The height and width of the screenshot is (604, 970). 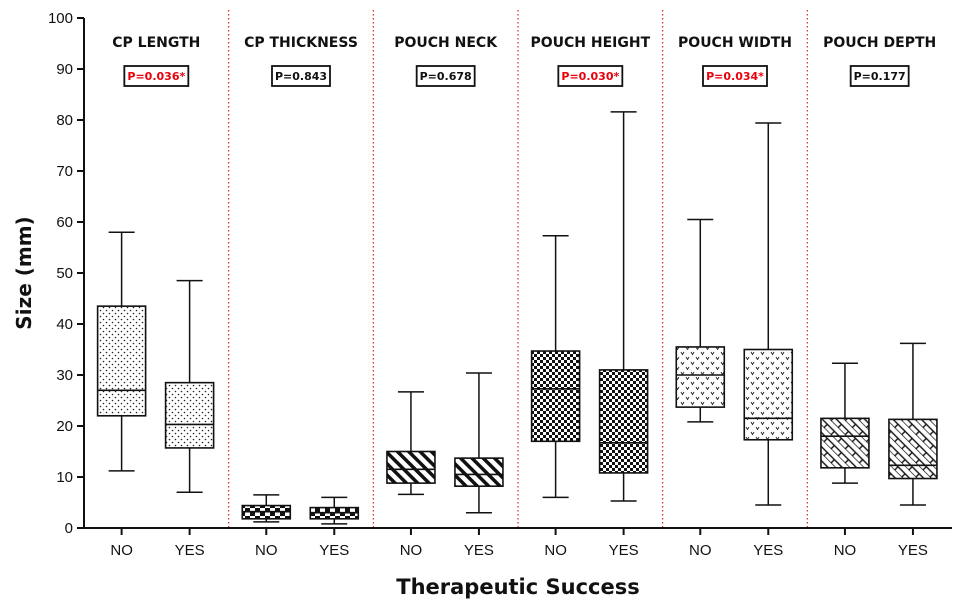 I want to click on p-value-label: P=0.030*, so click(x=590, y=76).